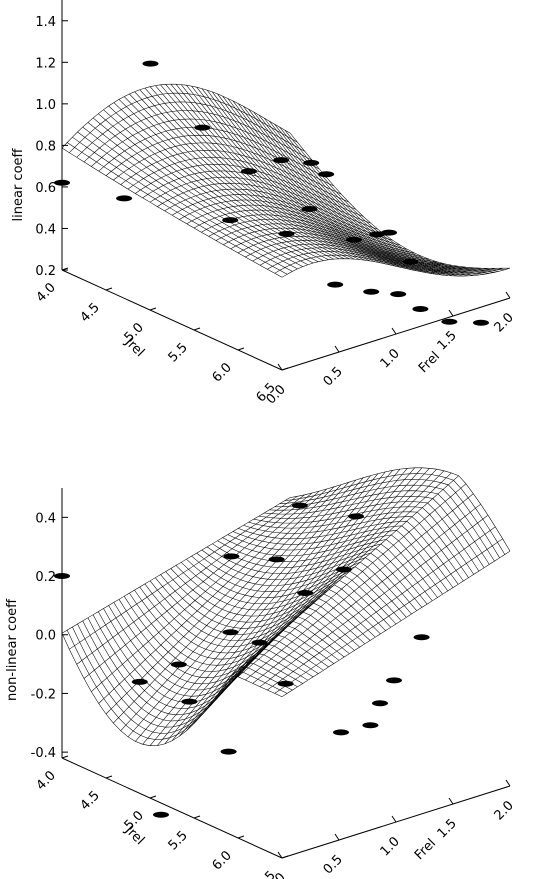  I want to click on x-axis-label-bottom: Frel, so click(425, 849).